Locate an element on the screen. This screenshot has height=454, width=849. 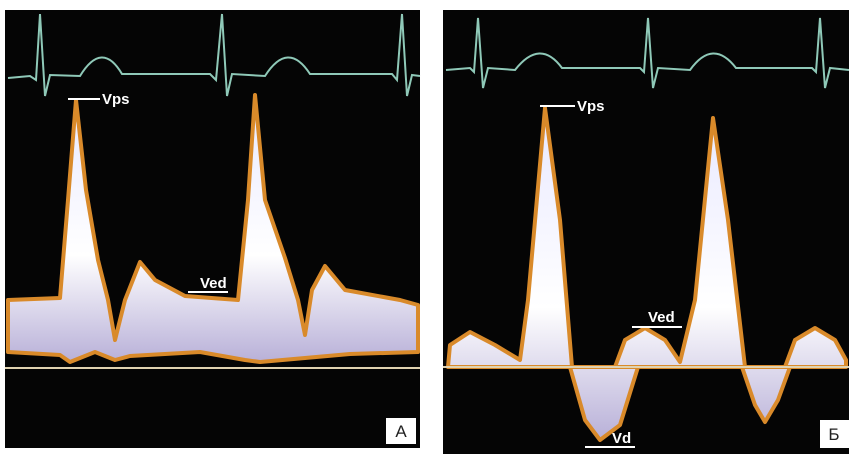
panel-letter: А is located at coordinates (401, 431).